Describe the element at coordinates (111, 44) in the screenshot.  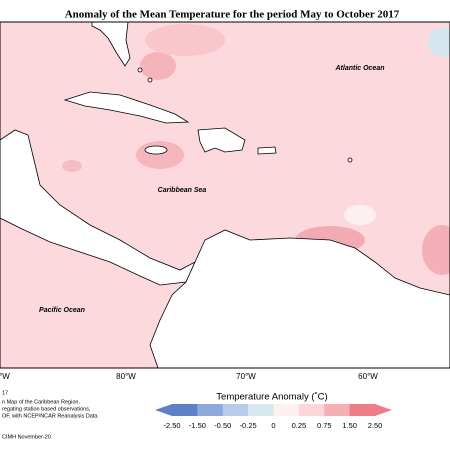
I see `florida` at that location.